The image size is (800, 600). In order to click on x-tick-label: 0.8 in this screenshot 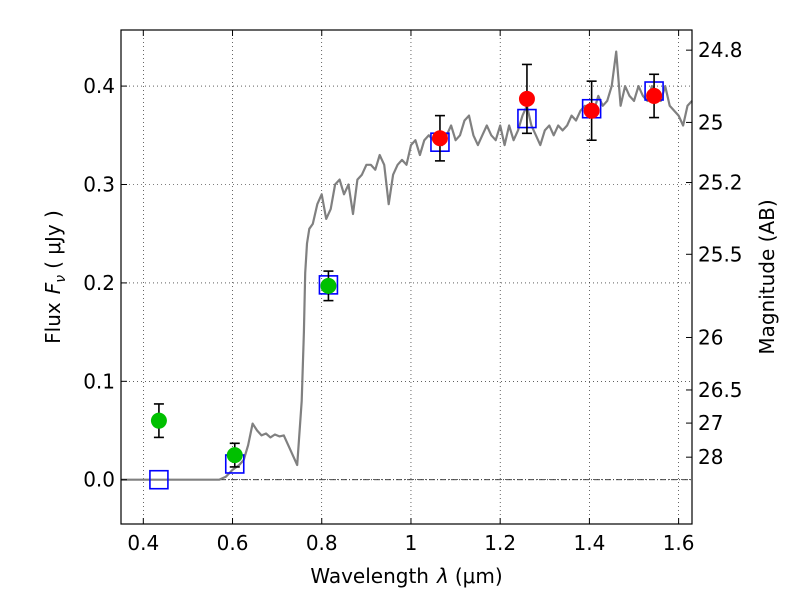, I will do `click(322, 543)`.